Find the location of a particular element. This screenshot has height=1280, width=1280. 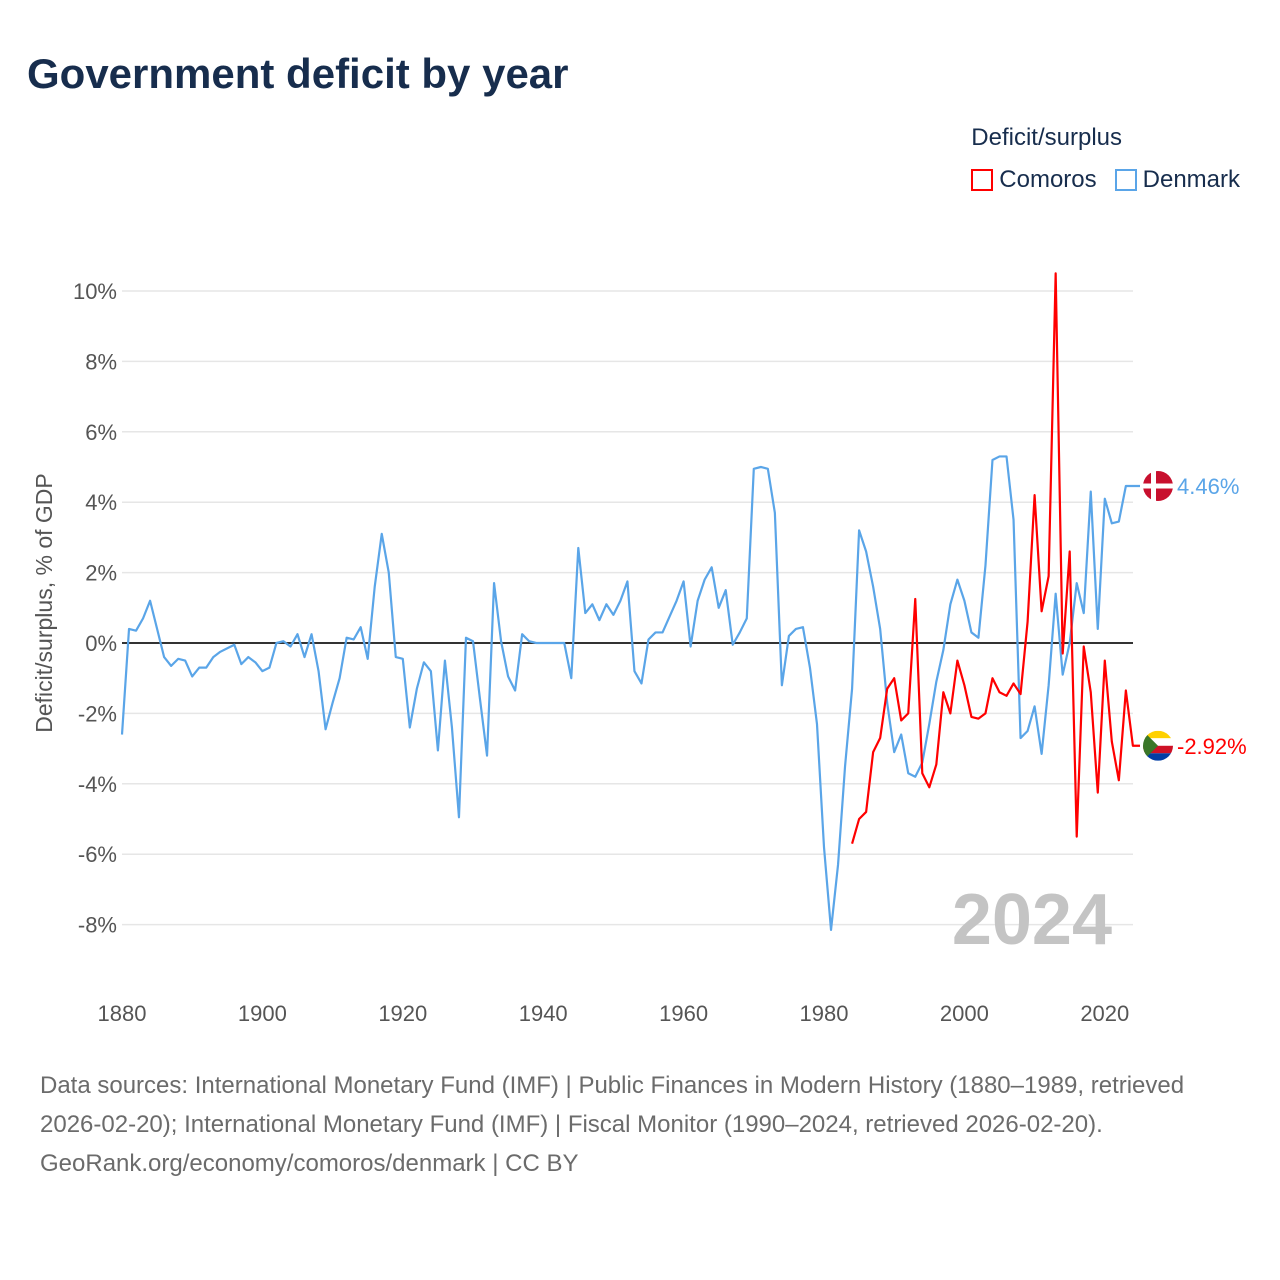

y-tick-label: 6% is located at coordinates (101, 432).